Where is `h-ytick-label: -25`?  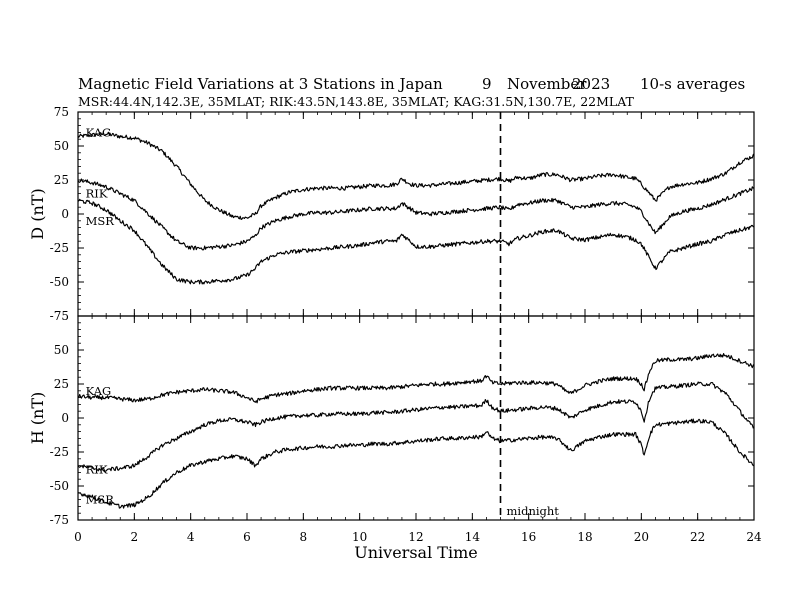
h-ytick-label: -25 is located at coordinates (59, 452).